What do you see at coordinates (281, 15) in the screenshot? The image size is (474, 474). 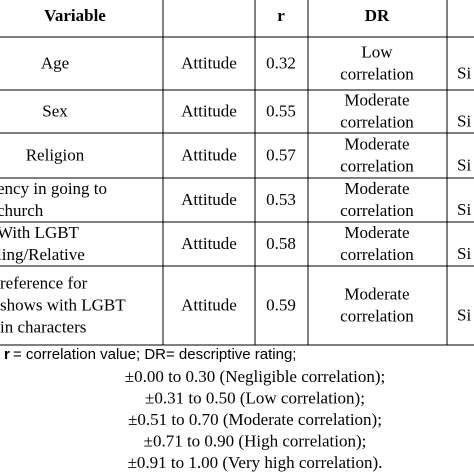 I see `header-r: r` at bounding box center [281, 15].